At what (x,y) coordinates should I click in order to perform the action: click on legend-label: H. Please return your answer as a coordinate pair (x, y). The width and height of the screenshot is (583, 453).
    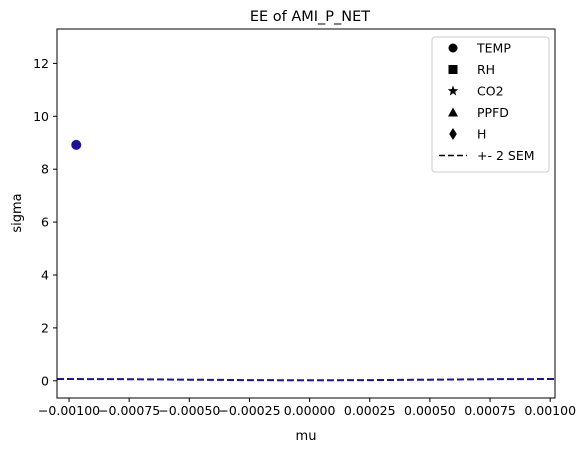
    Looking at the image, I should click on (481, 134).